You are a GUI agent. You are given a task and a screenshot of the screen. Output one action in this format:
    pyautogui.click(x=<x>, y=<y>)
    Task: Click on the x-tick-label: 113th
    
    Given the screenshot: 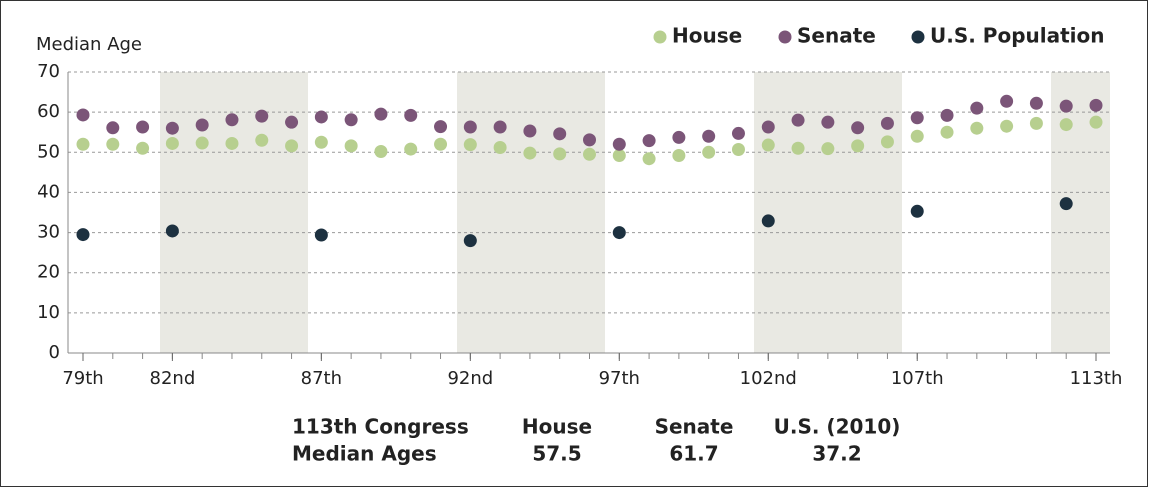 What is the action you would take?
    pyautogui.click(x=1096, y=378)
    